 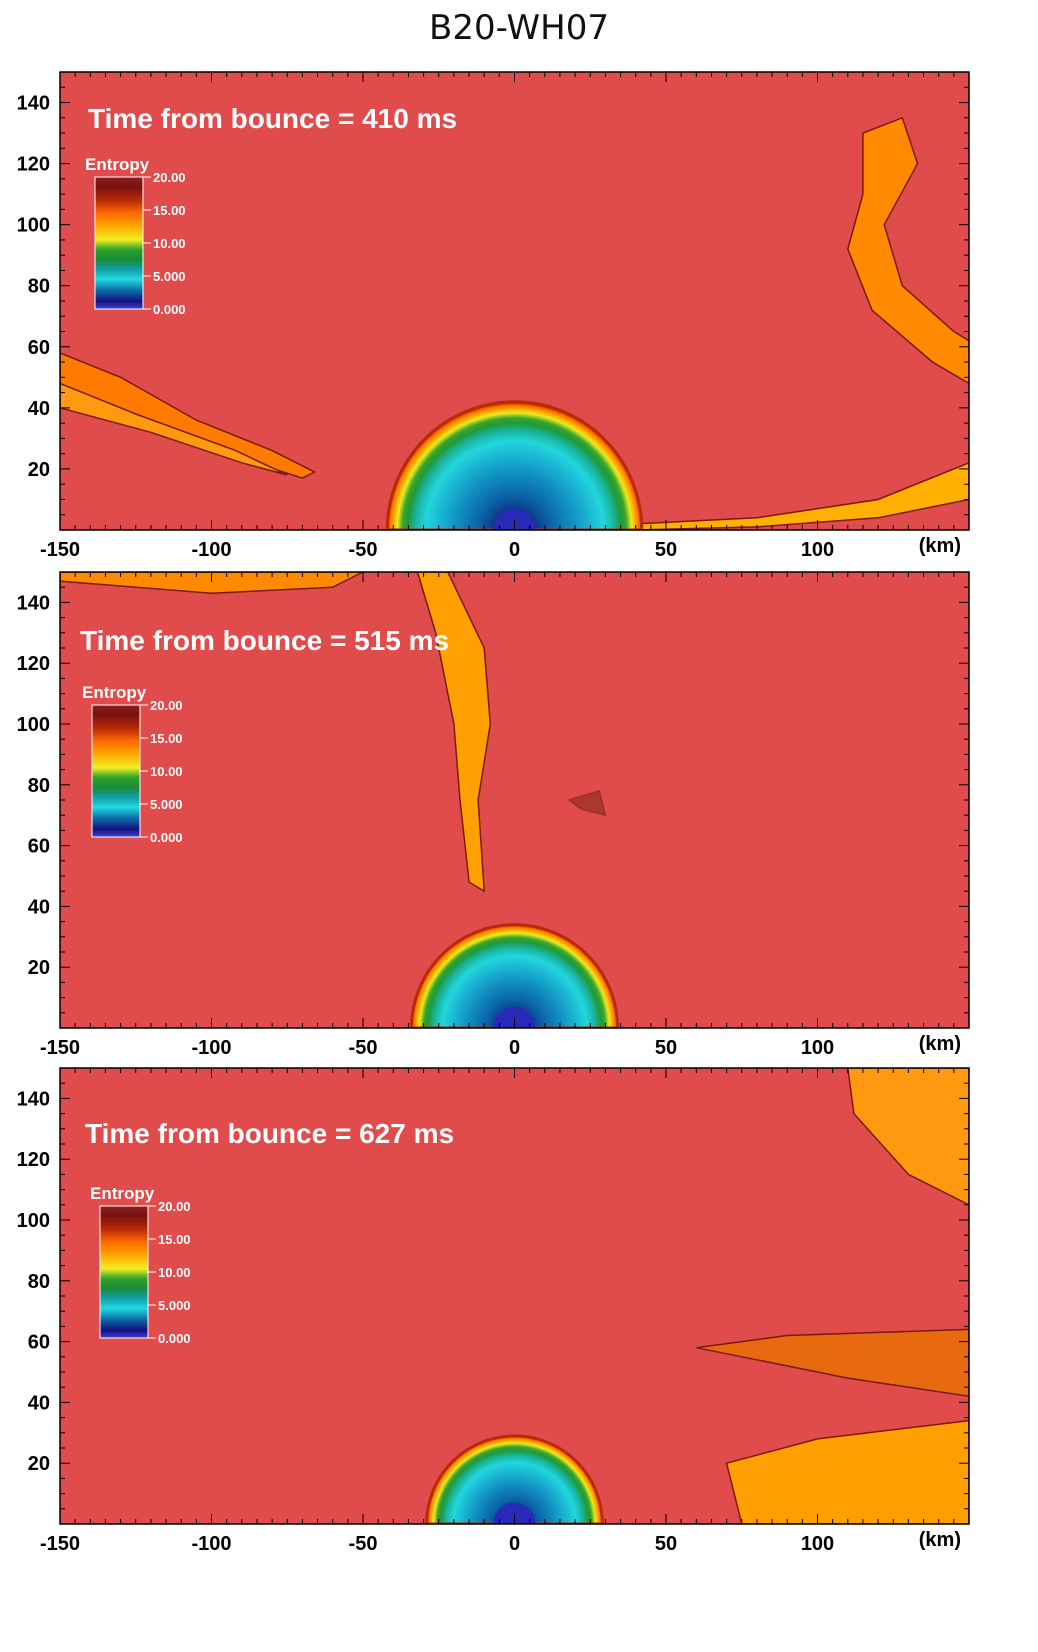 What do you see at coordinates (454, 732) in the screenshot?
I see `plume-stem` at bounding box center [454, 732].